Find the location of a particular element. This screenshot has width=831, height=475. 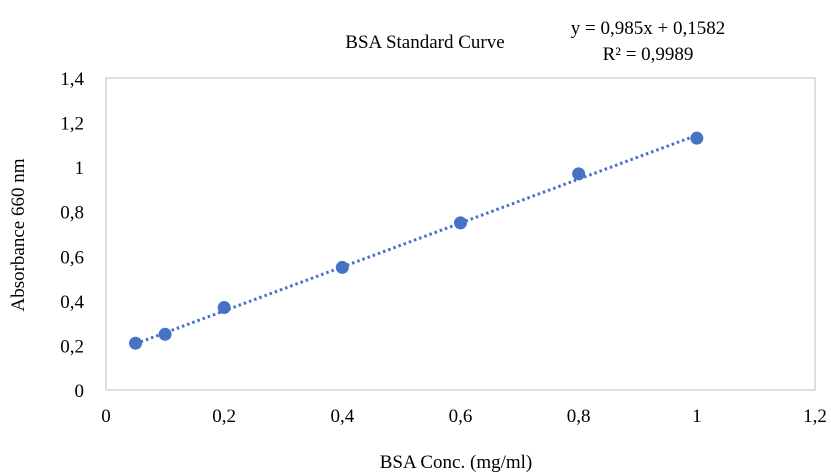

y-tick-label: 0,4 is located at coordinates (72, 302).